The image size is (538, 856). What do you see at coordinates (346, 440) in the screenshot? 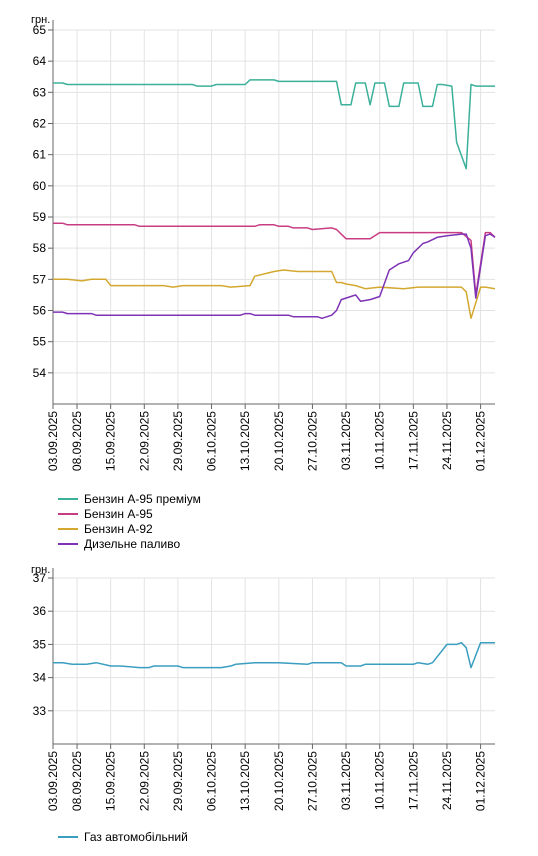
I see `fuel-x-tick-label: 03.11.2025` at bounding box center [346, 440].